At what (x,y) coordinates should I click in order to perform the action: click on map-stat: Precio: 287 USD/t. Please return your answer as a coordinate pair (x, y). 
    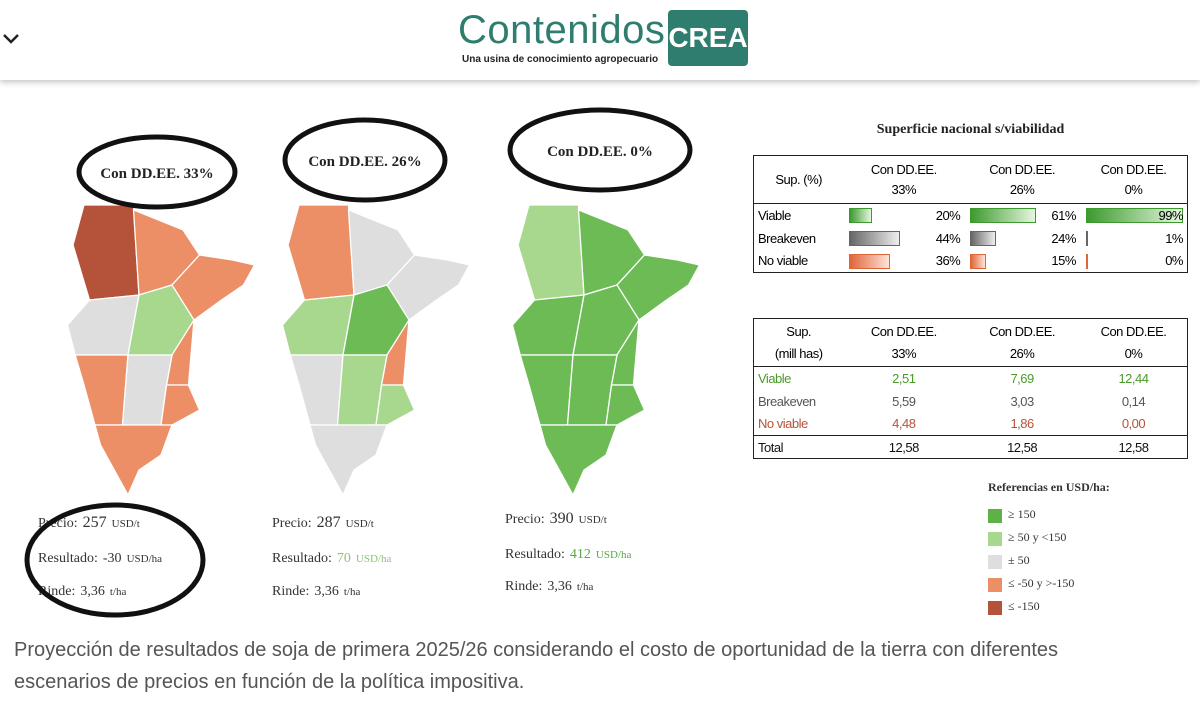
    Looking at the image, I should click on (323, 522).